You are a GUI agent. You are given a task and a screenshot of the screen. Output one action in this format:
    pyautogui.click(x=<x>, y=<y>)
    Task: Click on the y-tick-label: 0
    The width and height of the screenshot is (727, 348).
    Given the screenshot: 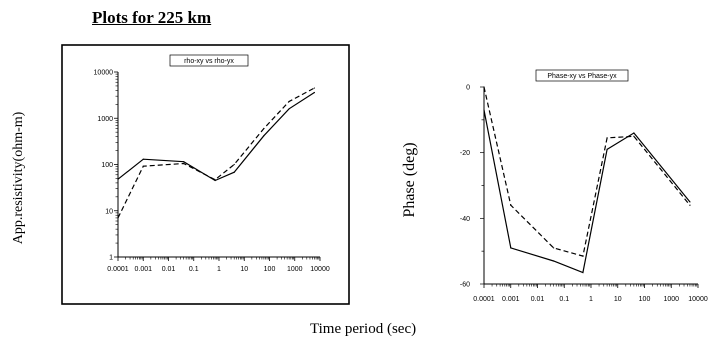 What is the action you would take?
    pyautogui.click(x=468, y=88)
    